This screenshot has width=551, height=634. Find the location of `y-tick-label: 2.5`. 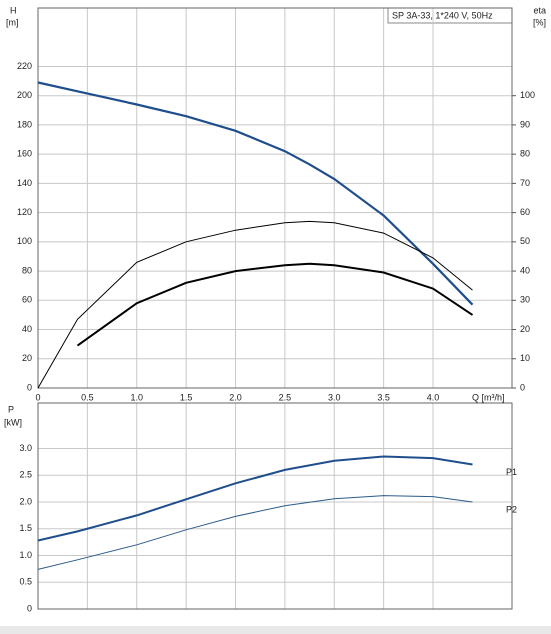

y-tick-label: 2.5 is located at coordinates (25, 475).